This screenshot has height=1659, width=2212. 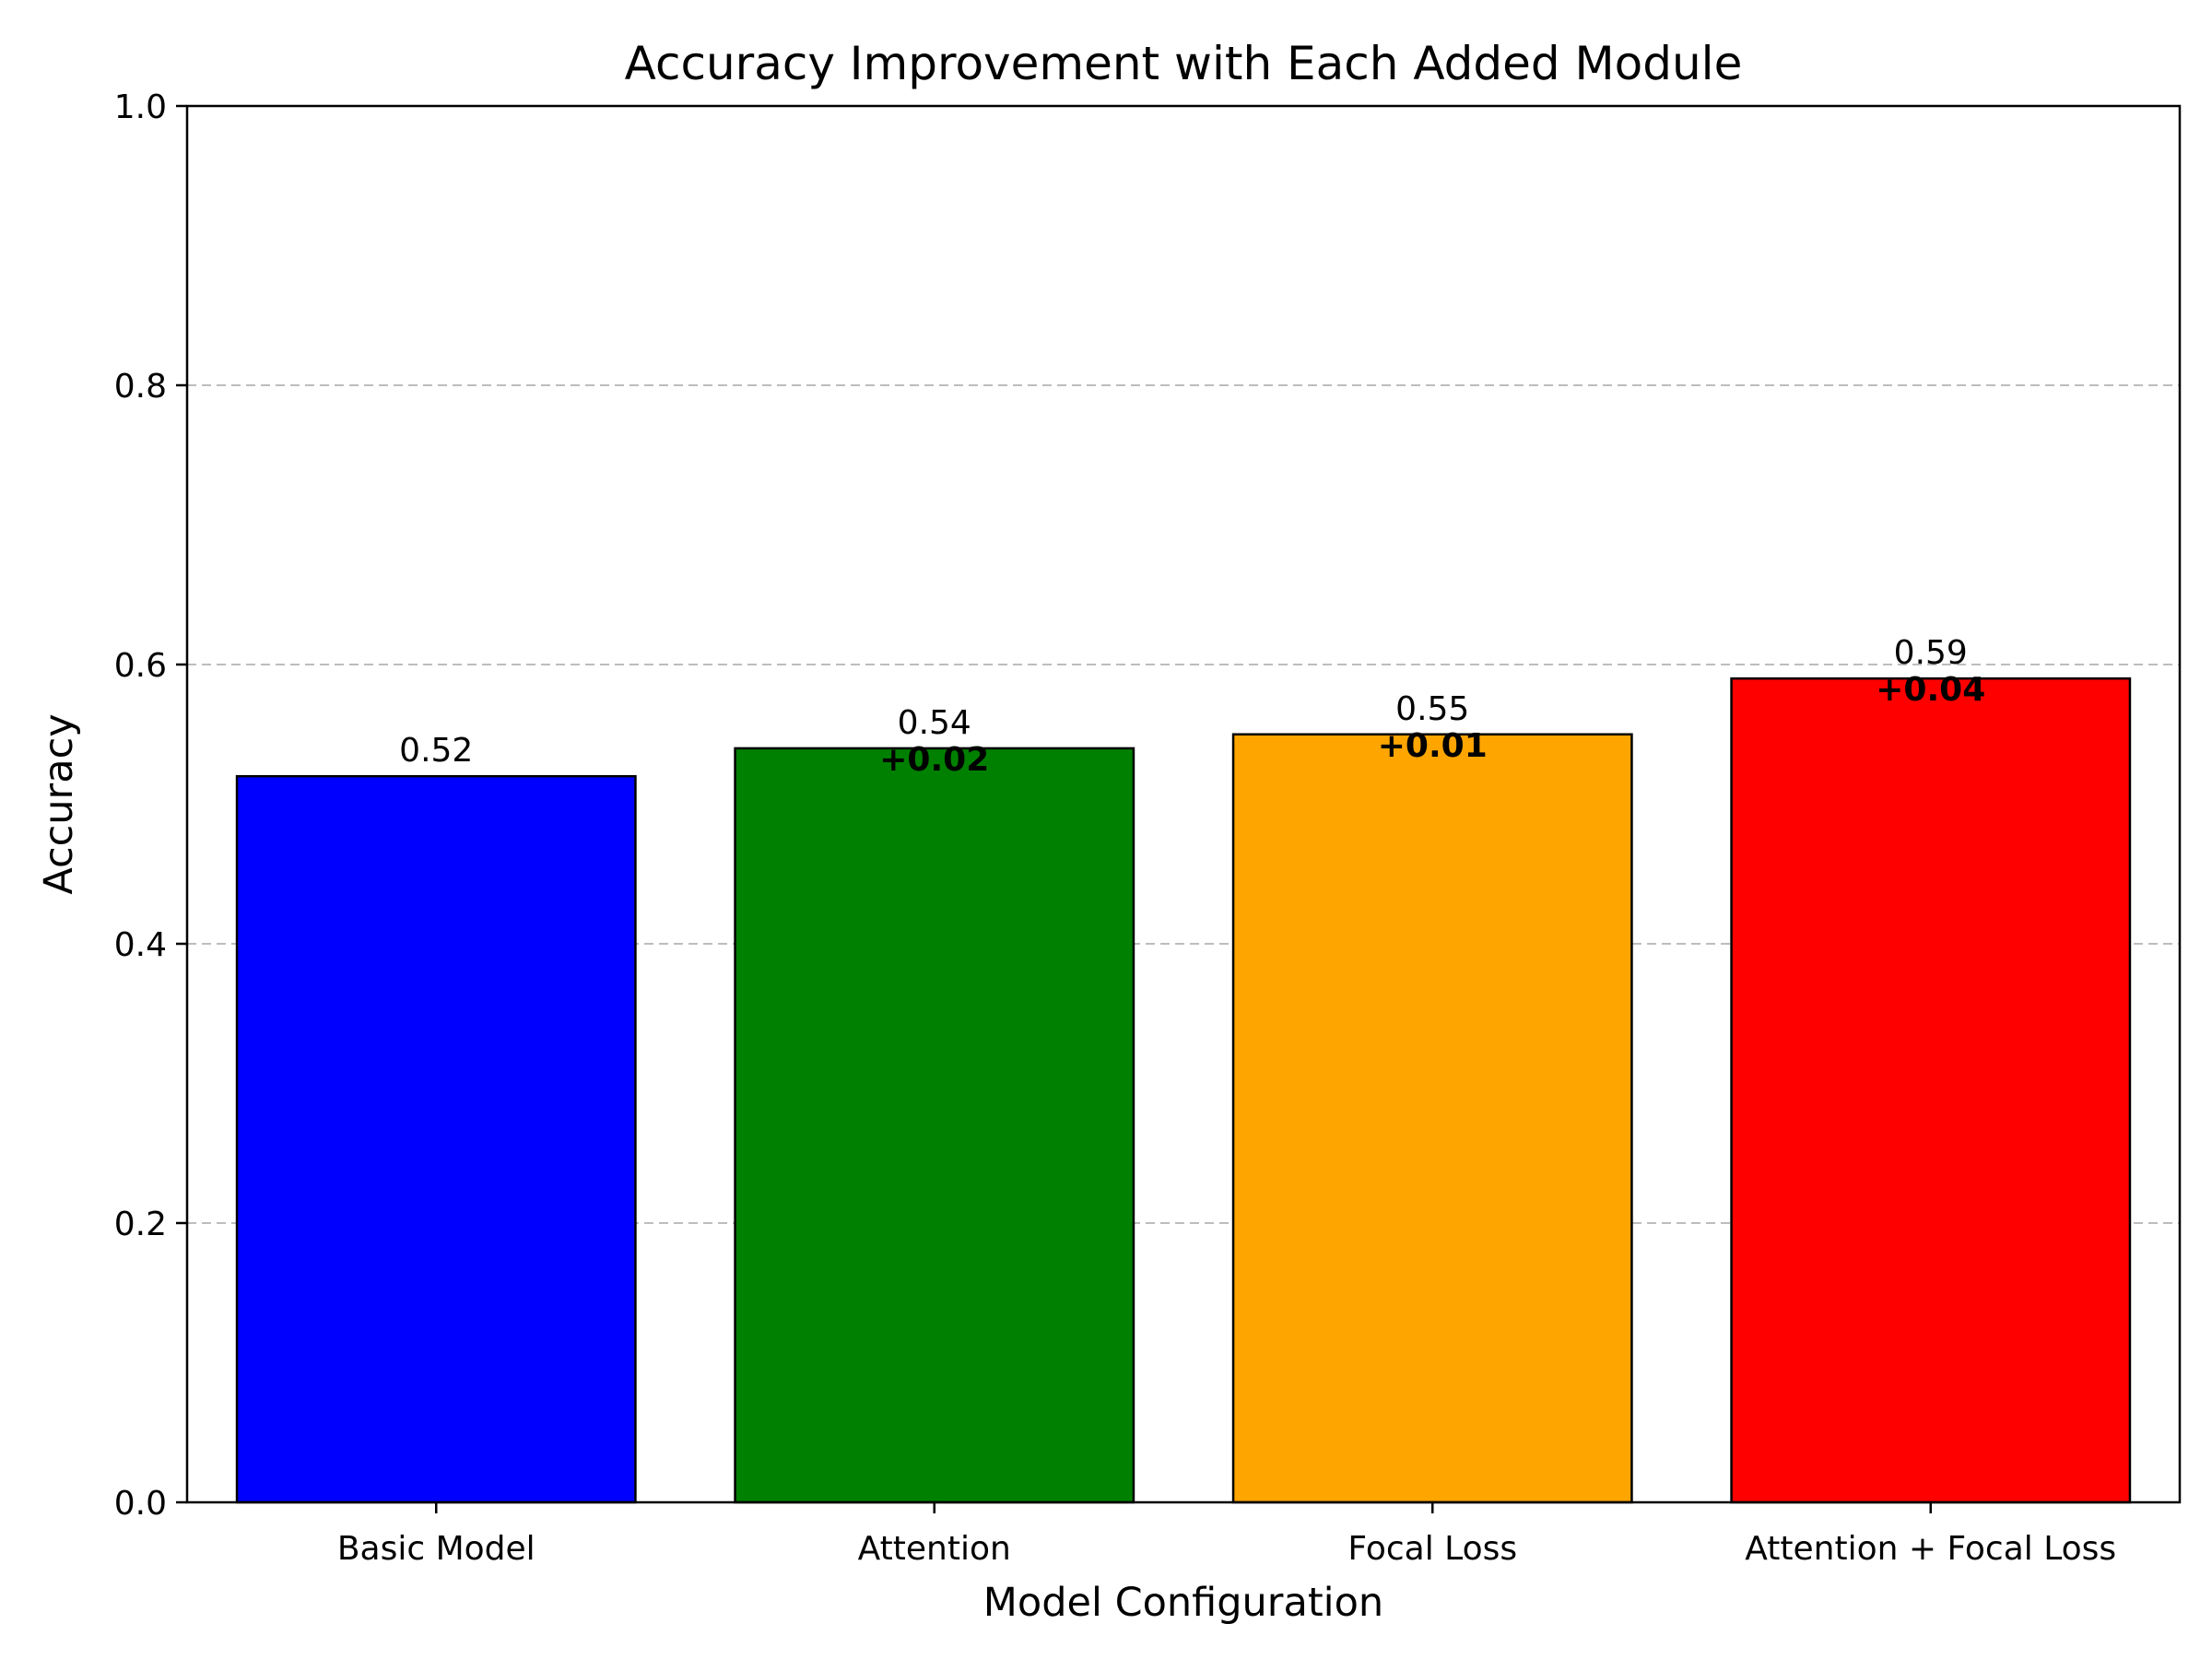 I want to click on y-tick-label: 0.4, so click(x=140, y=945).